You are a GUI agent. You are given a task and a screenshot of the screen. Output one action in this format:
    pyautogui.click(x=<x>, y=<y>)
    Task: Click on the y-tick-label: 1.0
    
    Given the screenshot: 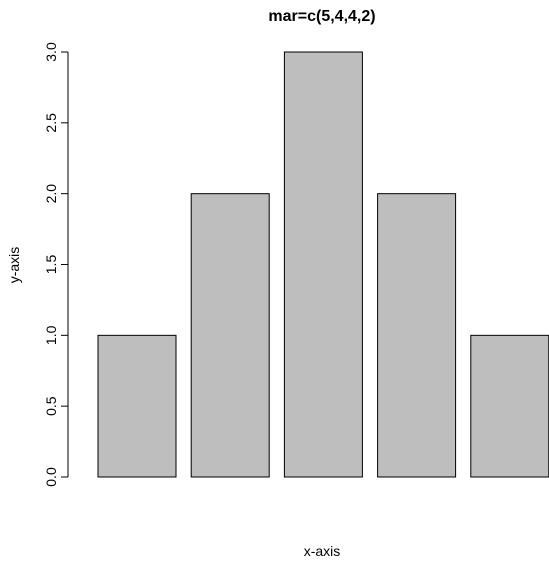 What is the action you would take?
    pyautogui.click(x=51, y=335)
    